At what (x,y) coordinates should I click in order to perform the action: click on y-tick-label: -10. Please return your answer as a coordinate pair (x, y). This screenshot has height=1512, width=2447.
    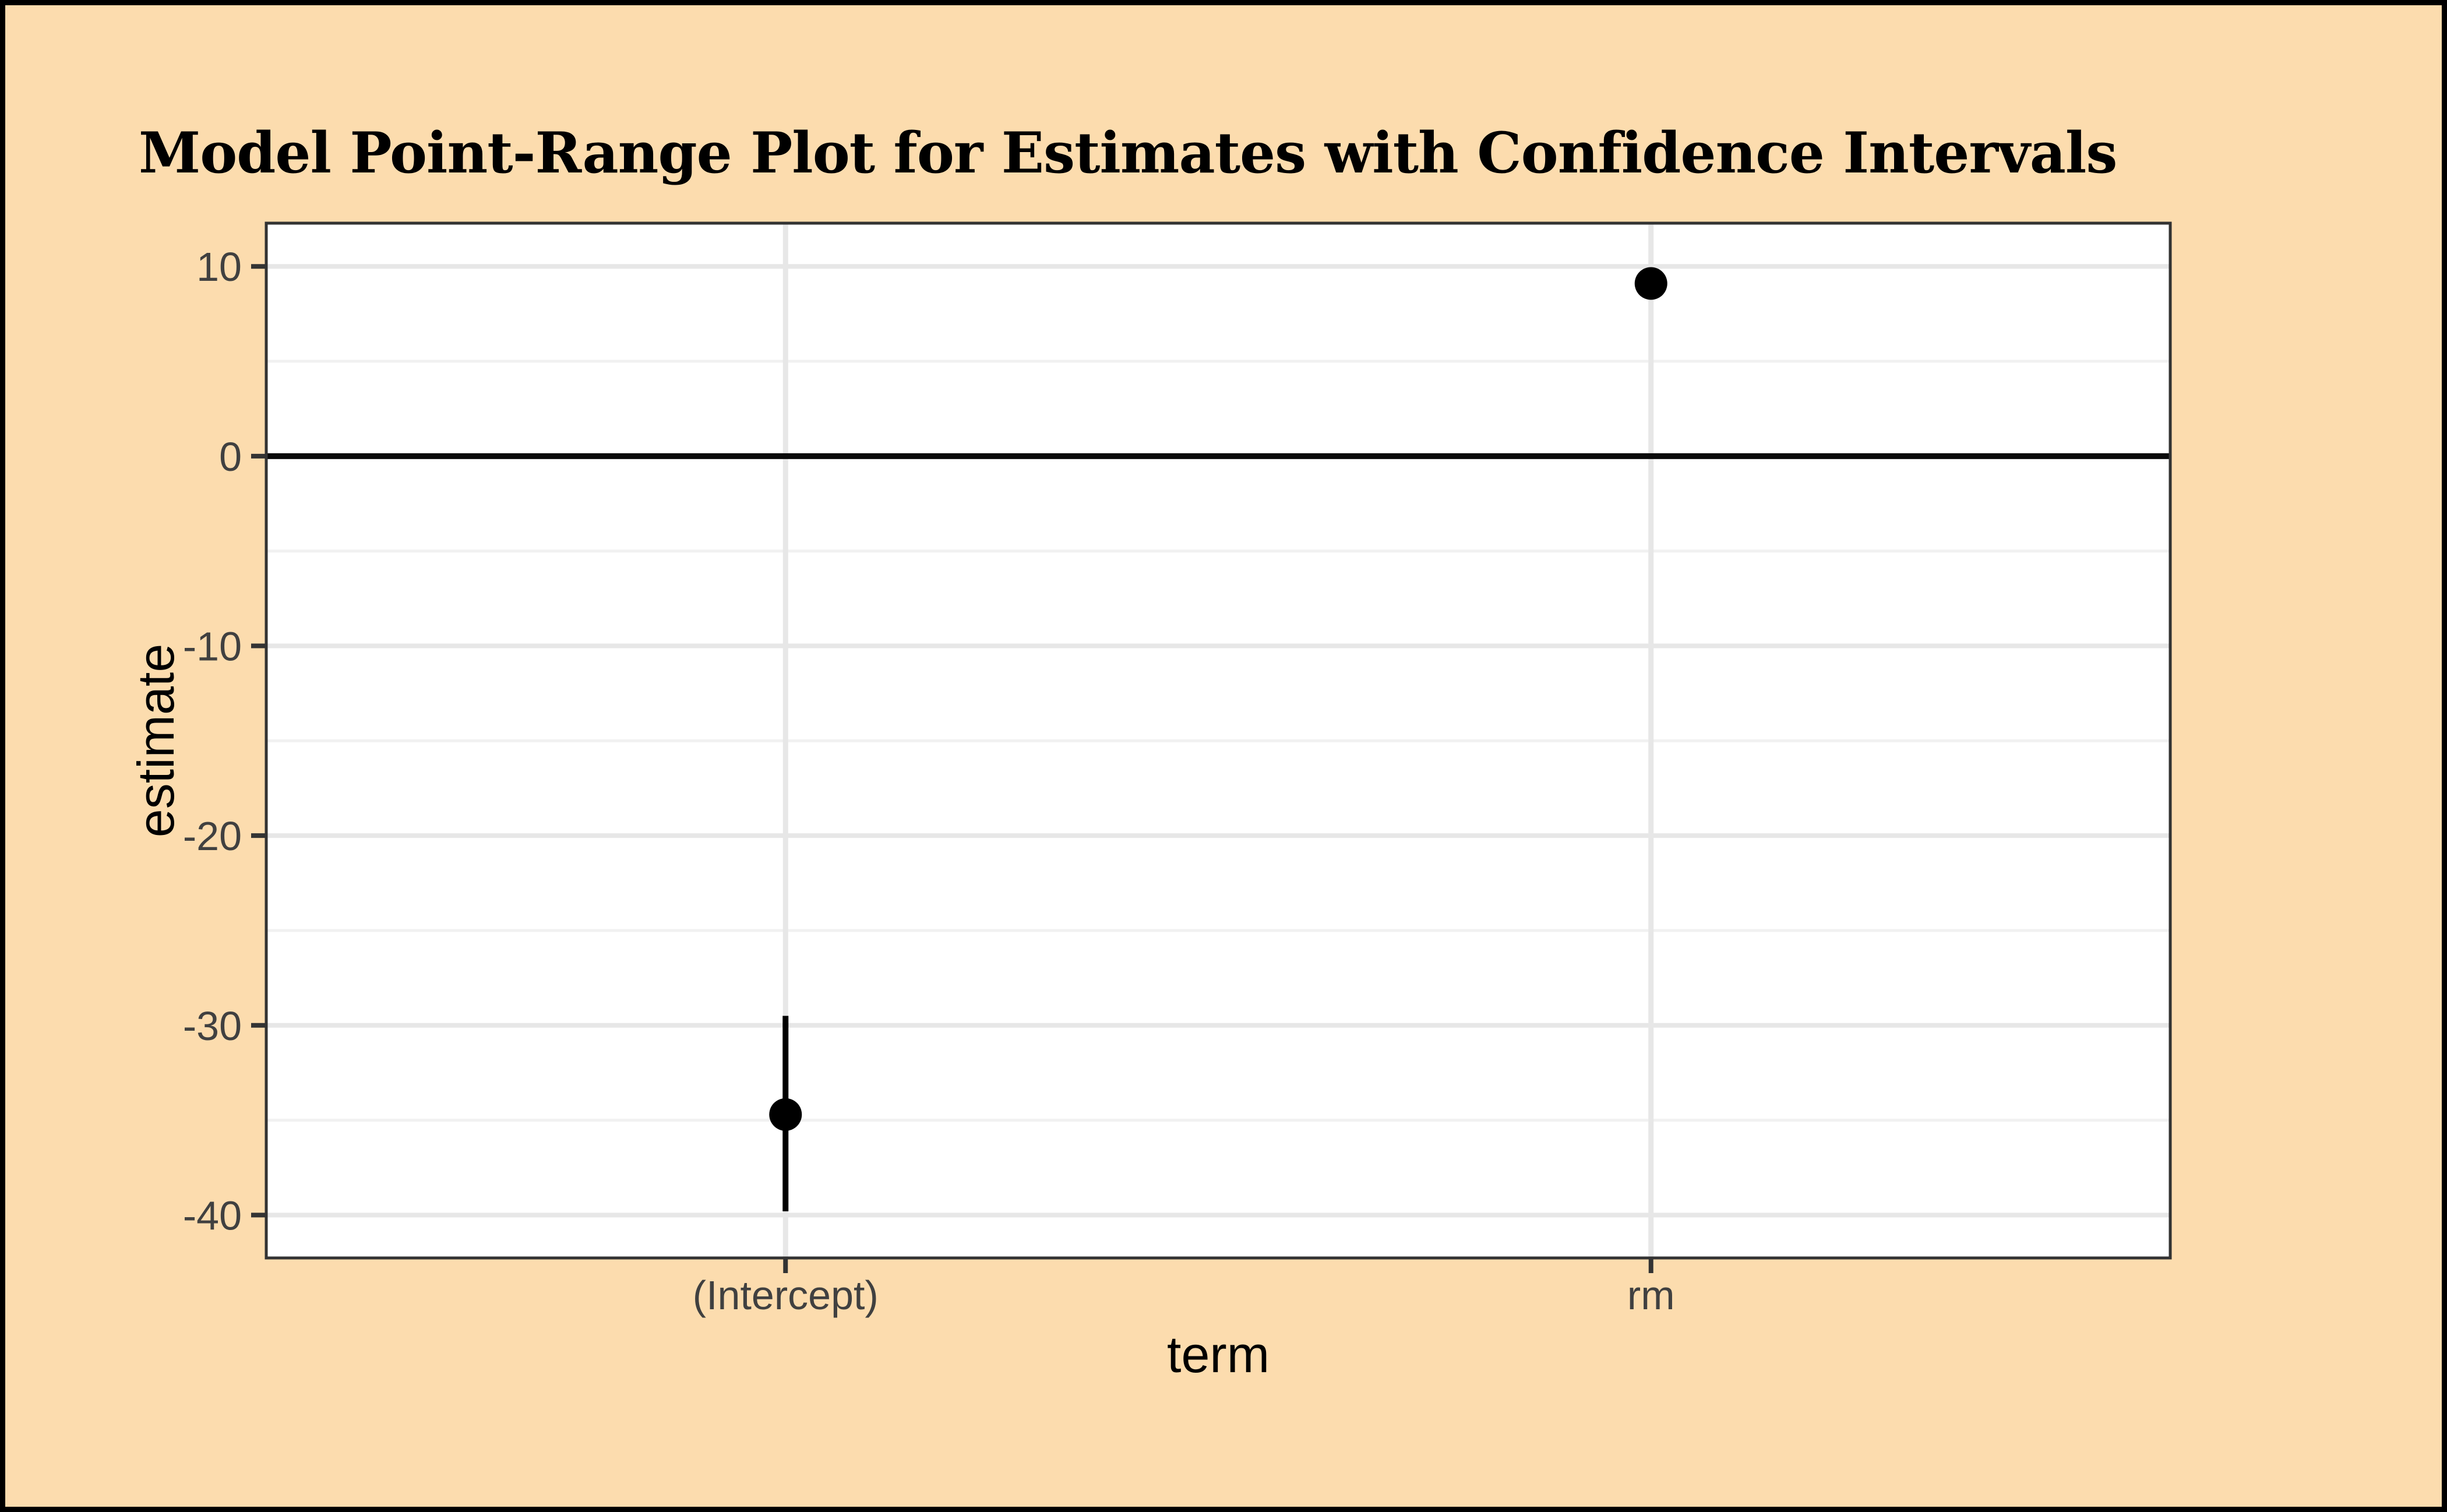
    Looking at the image, I should click on (213, 646).